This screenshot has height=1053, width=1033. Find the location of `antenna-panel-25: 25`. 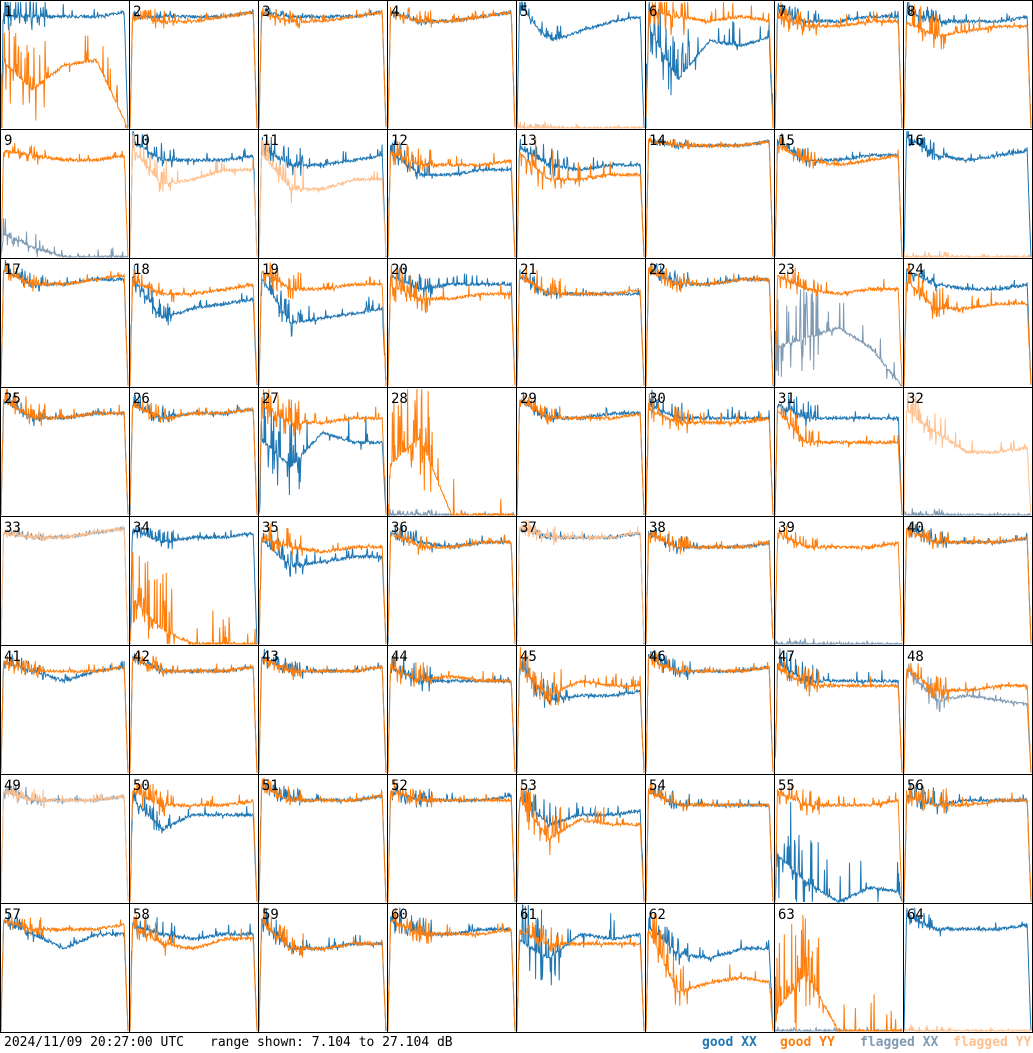

antenna-panel-25: 25 is located at coordinates (65, 452).